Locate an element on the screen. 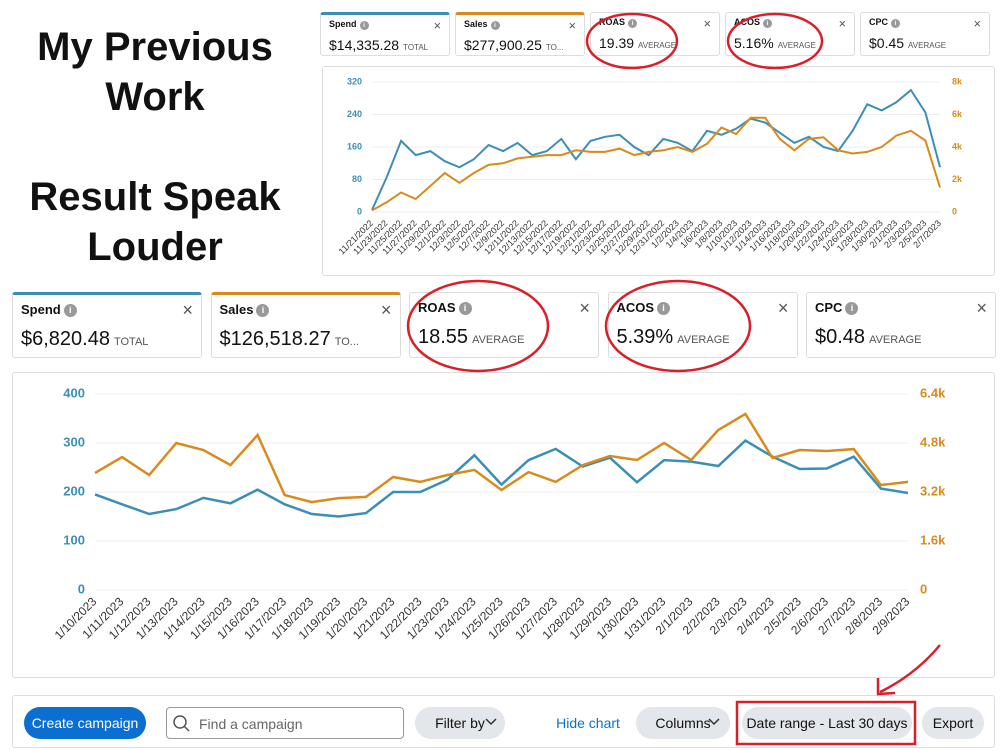 This screenshot has width=1000, height=750. search-box: Find a campaign is located at coordinates (285, 723).